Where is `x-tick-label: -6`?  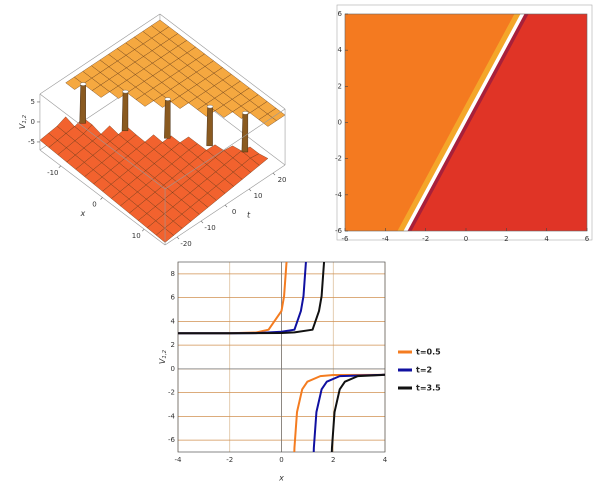 x-tick-label: -6 is located at coordinates (346, 239).